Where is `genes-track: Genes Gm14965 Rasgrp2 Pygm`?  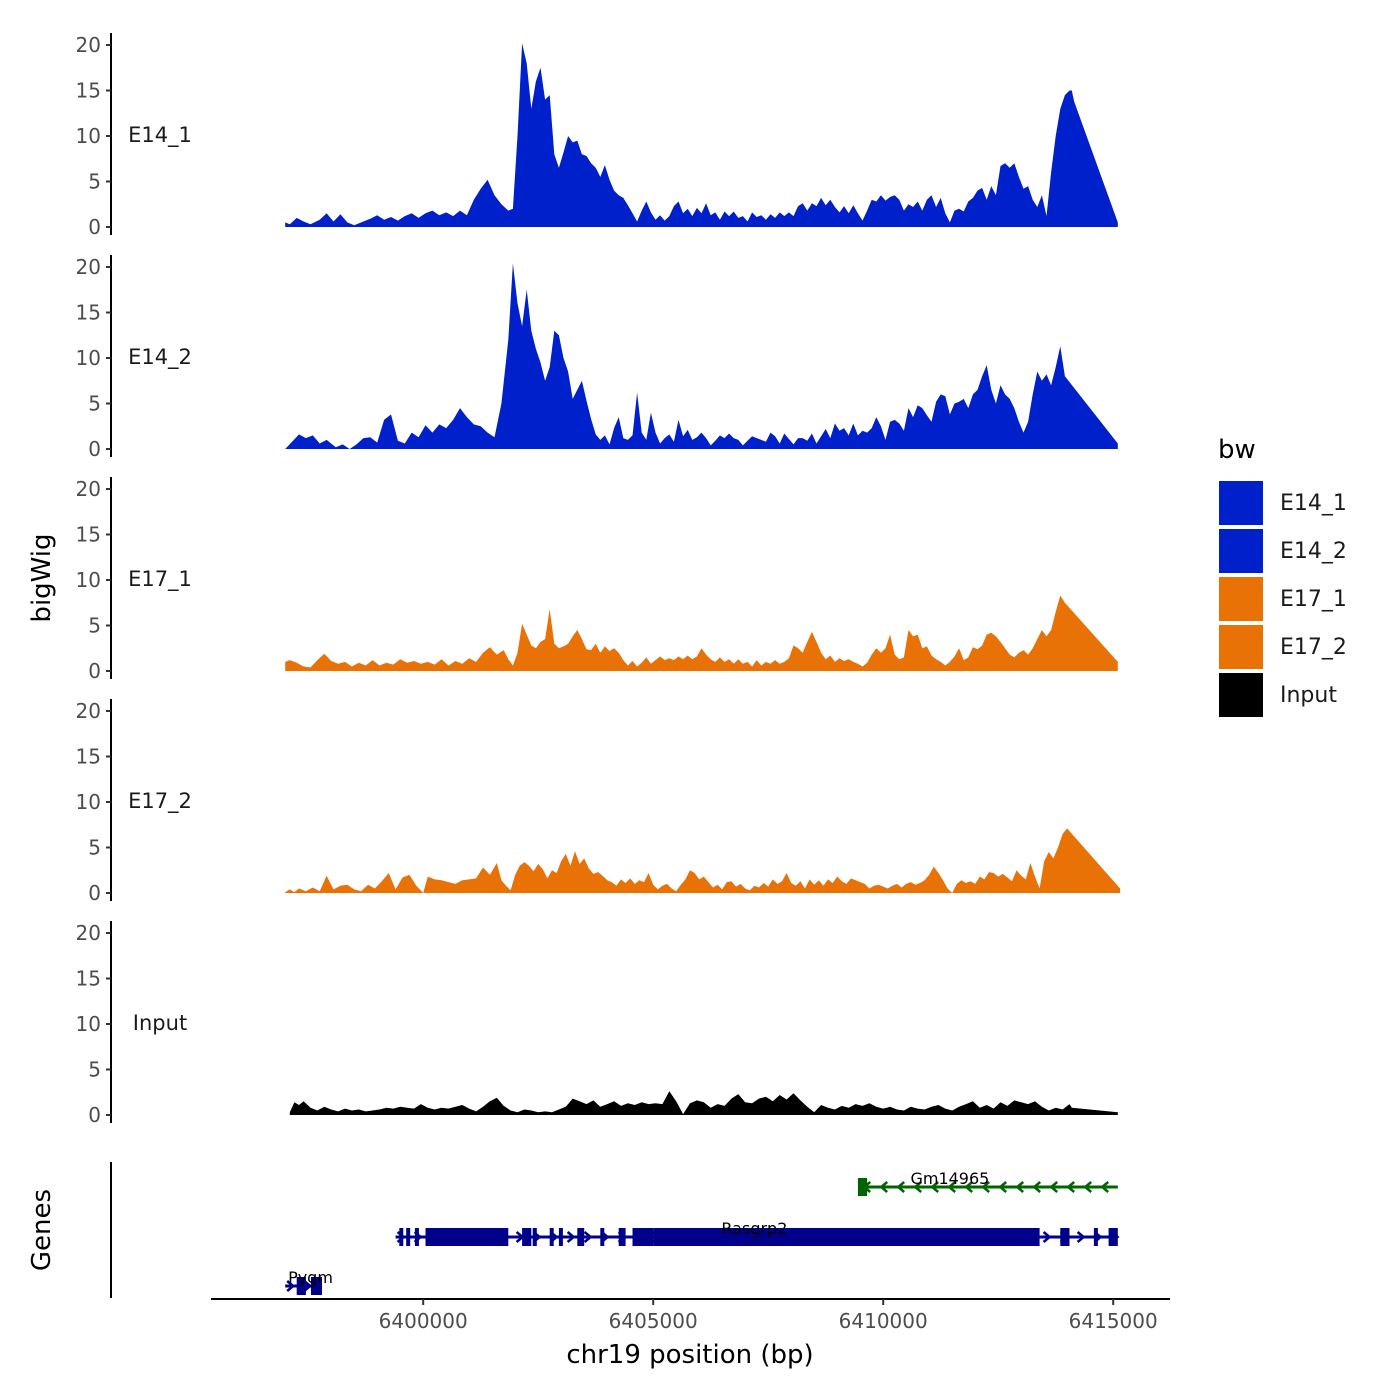 genes-track: Genes Gm14965 Rasgrp2 Pygm is located at coordinates (573, 1230).